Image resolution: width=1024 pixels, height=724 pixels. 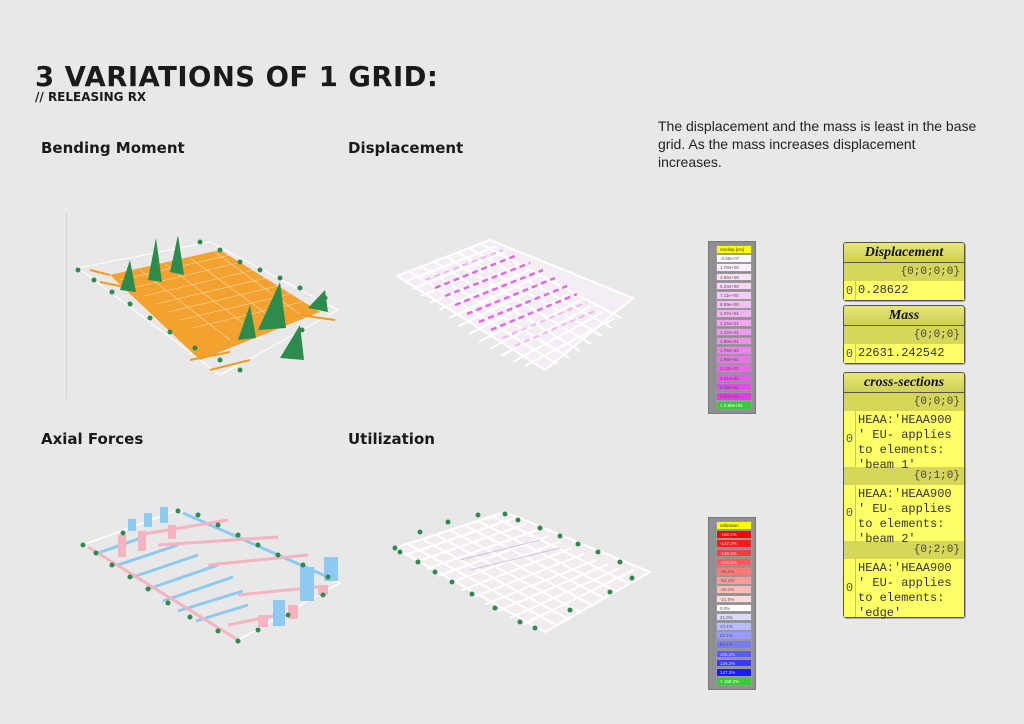 What do you see at coordinates (211, 575) in the screenshot?
I see `axial-forces-diagram` at bounding box center [211, 575].